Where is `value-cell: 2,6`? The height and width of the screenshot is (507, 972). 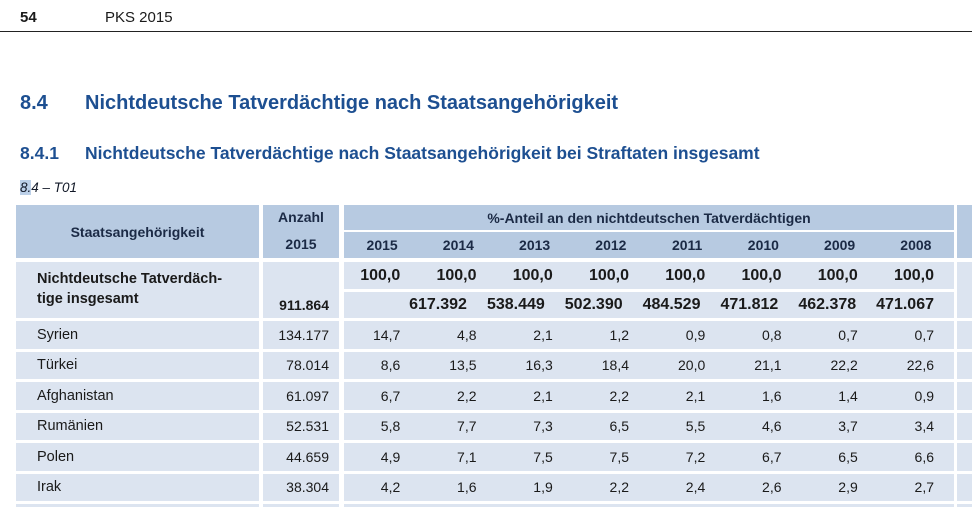
value-cell: 2,6 is located at coordinates (763, 487).